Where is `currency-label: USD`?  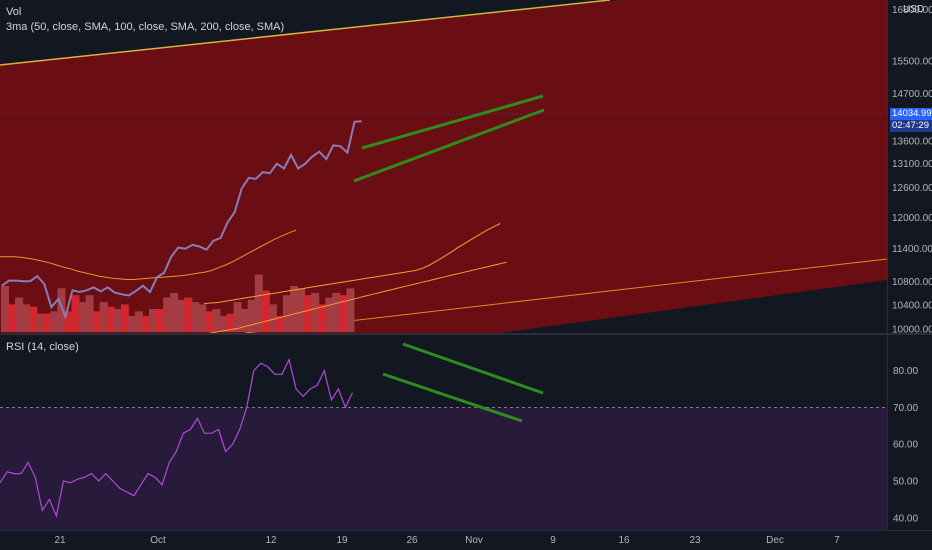 currency-label: USD is located at coordinates (914, 9).